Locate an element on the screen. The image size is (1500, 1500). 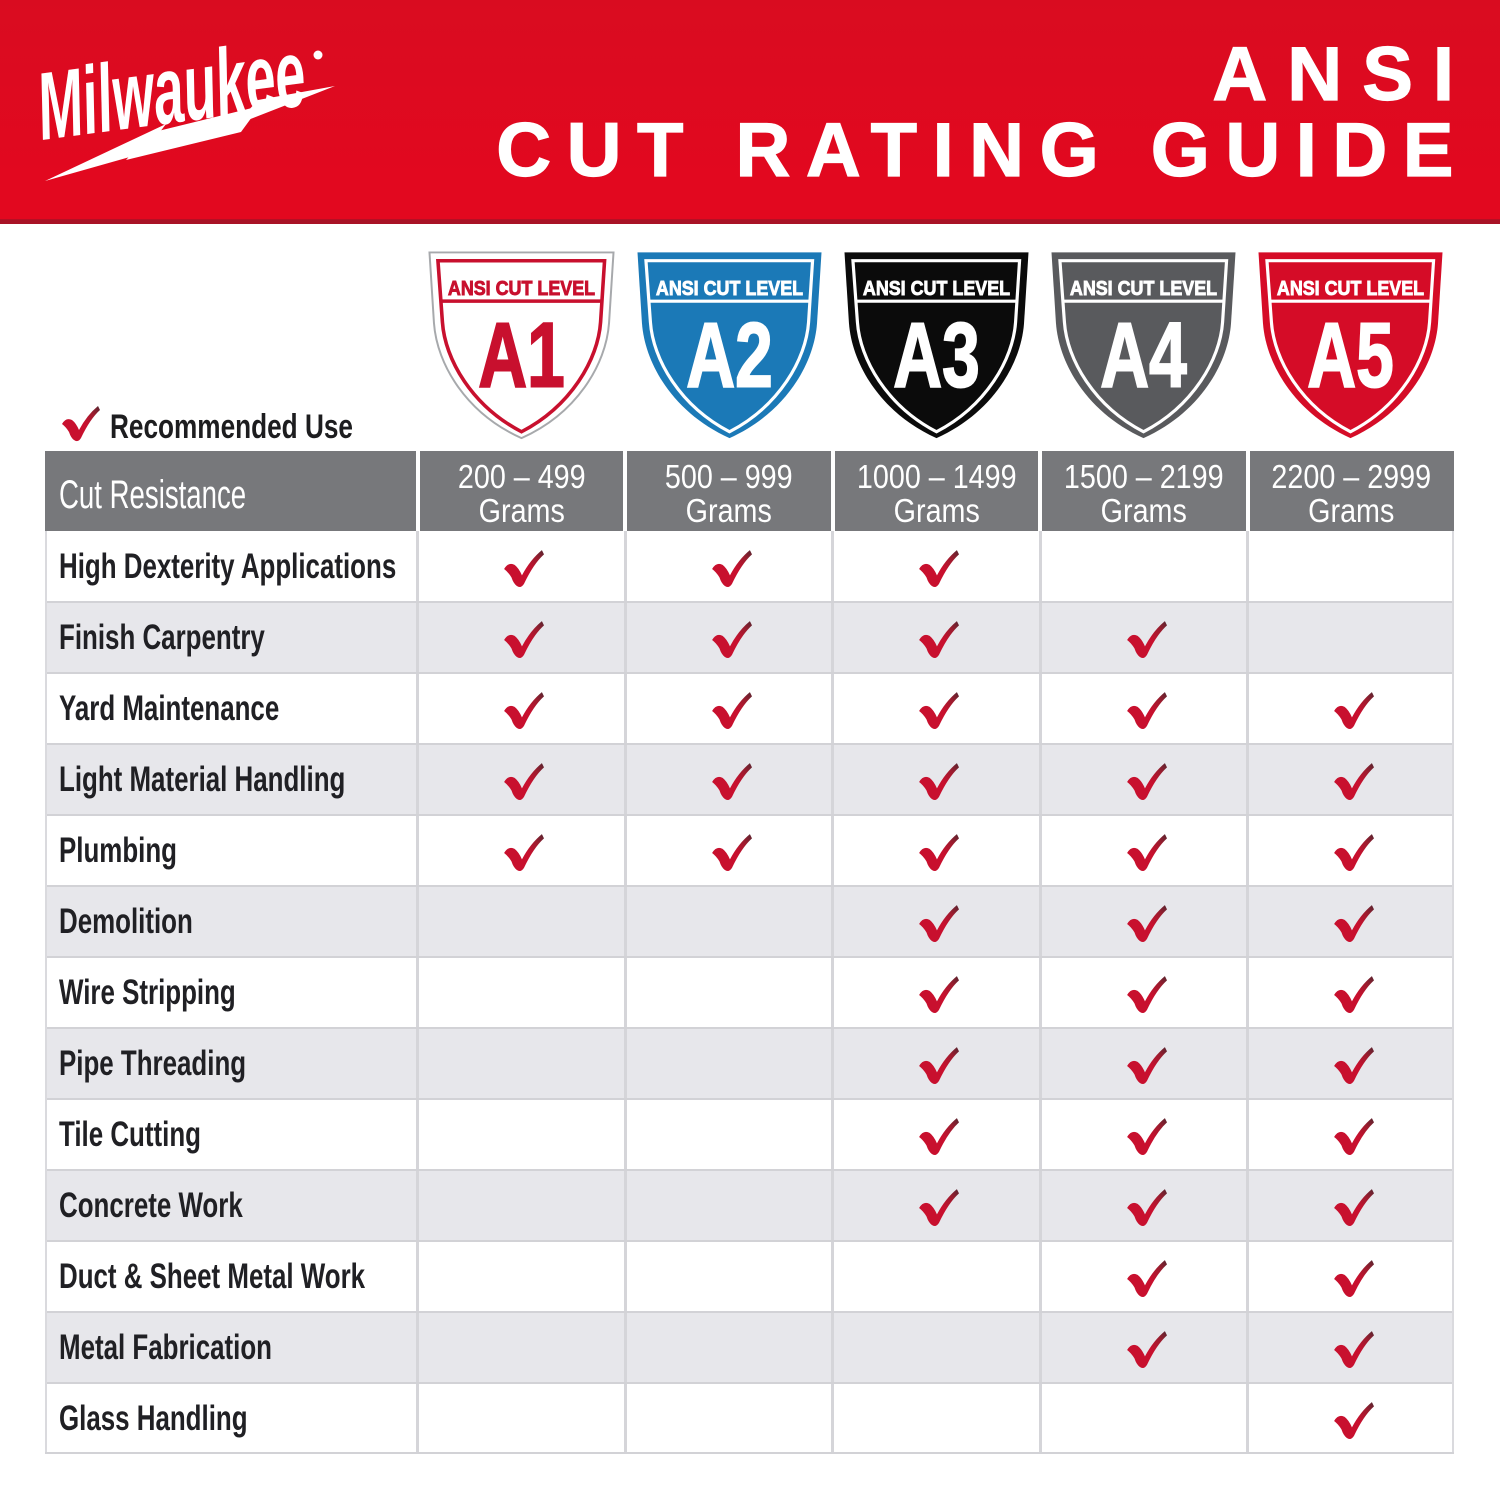
svg-text: A2 is located at coordinates (729, 354).